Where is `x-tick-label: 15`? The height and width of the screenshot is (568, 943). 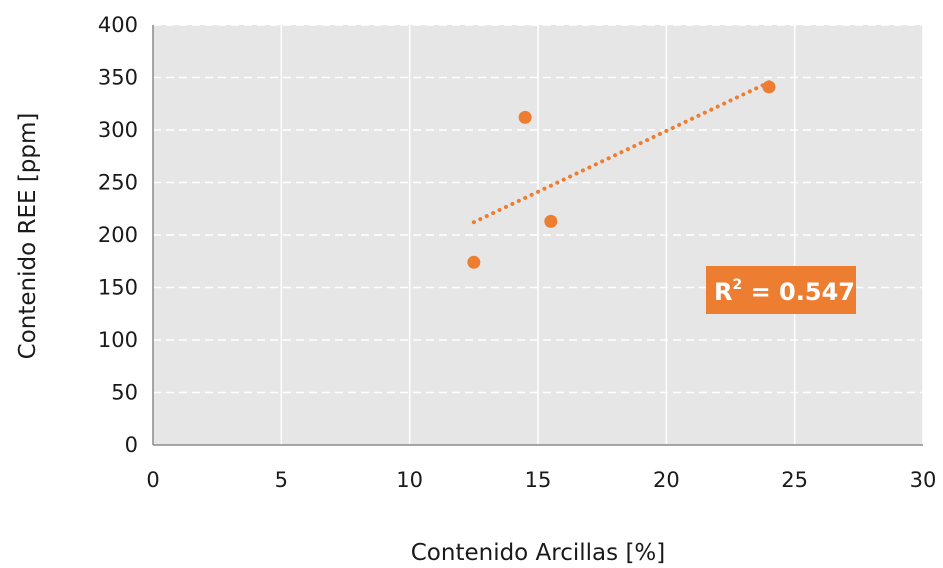 x-tick-label: 15 is located at coordinates (538, 480).